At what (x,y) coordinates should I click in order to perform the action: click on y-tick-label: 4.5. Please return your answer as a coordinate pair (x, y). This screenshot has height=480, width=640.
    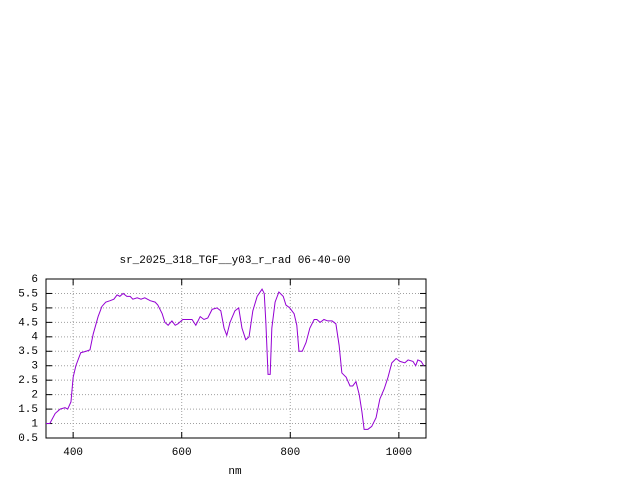
    Looking at the image, I should click on (28, 323).